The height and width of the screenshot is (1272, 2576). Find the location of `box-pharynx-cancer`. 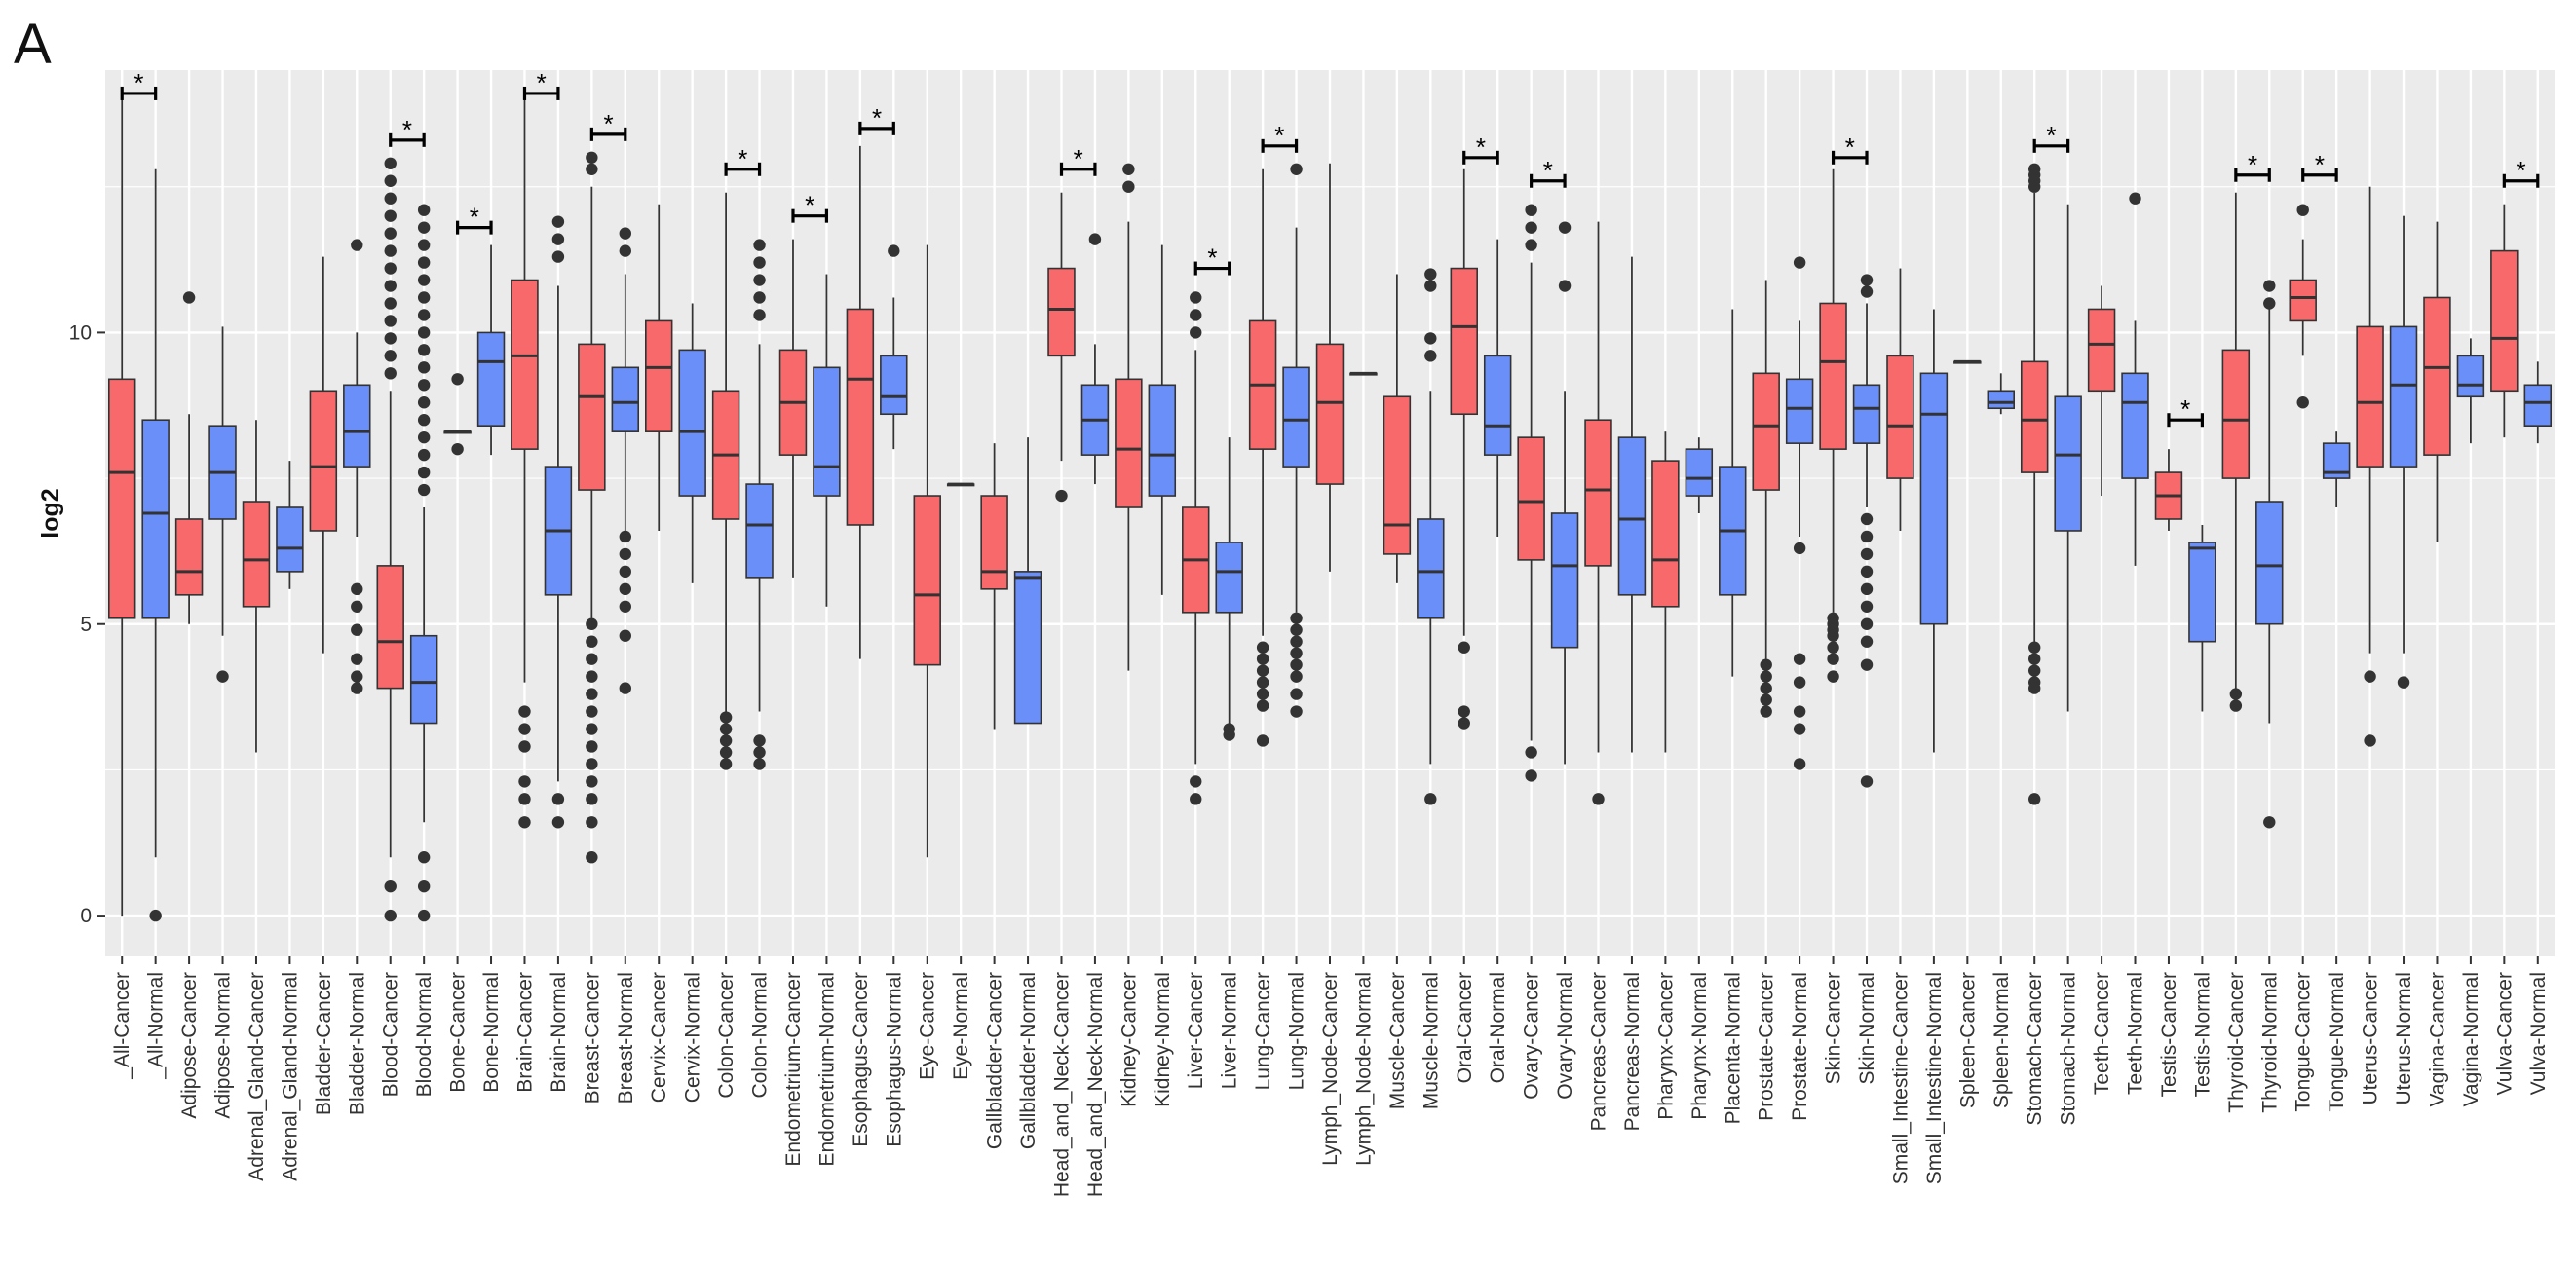

box-pharynx-cancer is located at coordinates (1665, 534).